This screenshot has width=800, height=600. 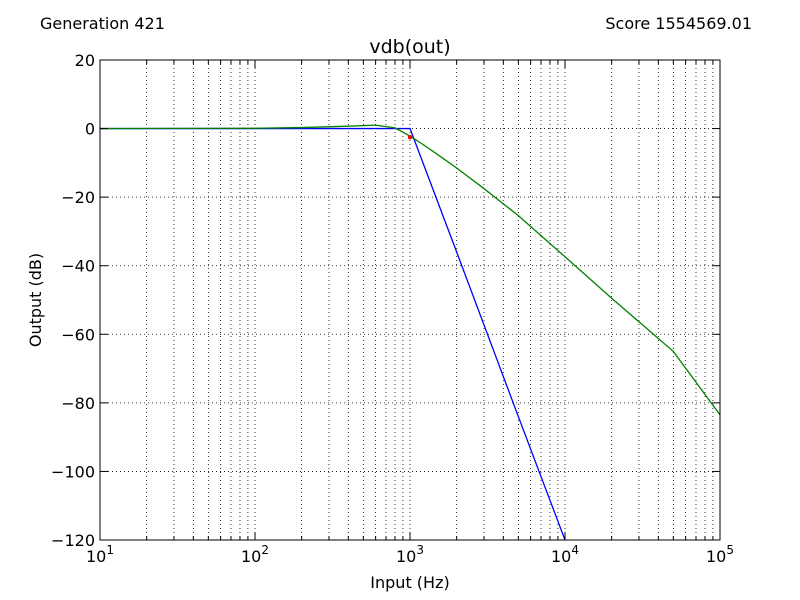 I want to click on y-tick-label: −40, so click(x=78, y=266).